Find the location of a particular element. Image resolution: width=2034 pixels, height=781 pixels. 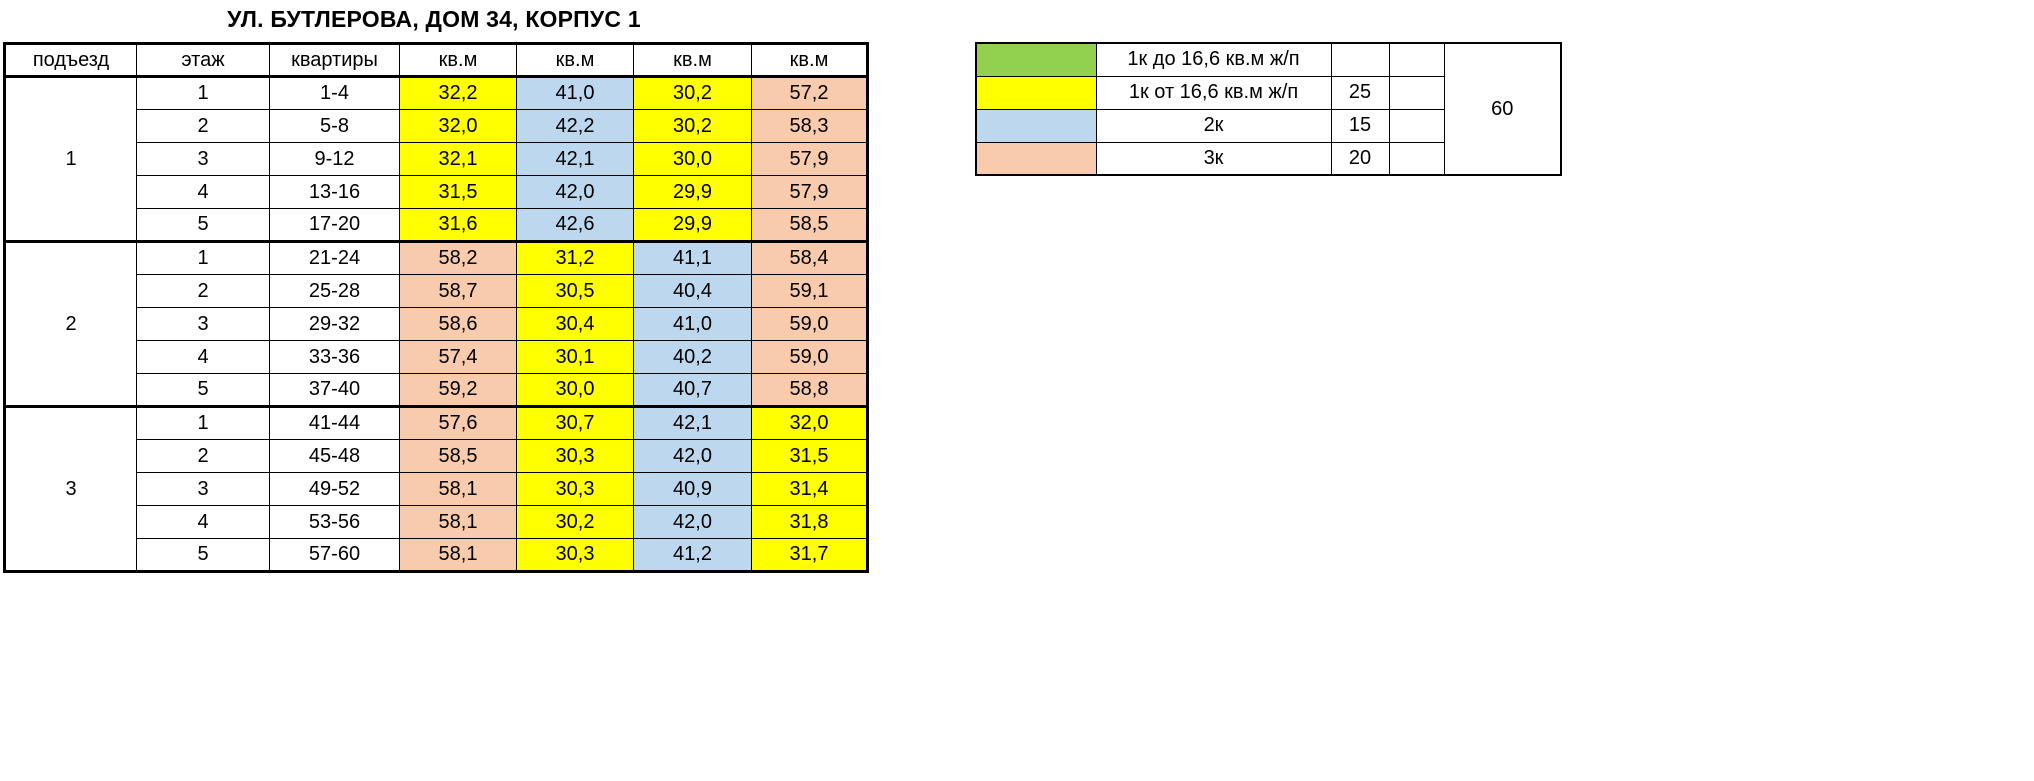

area-value-cell: 31,6 is located at coordinates (458, 225).